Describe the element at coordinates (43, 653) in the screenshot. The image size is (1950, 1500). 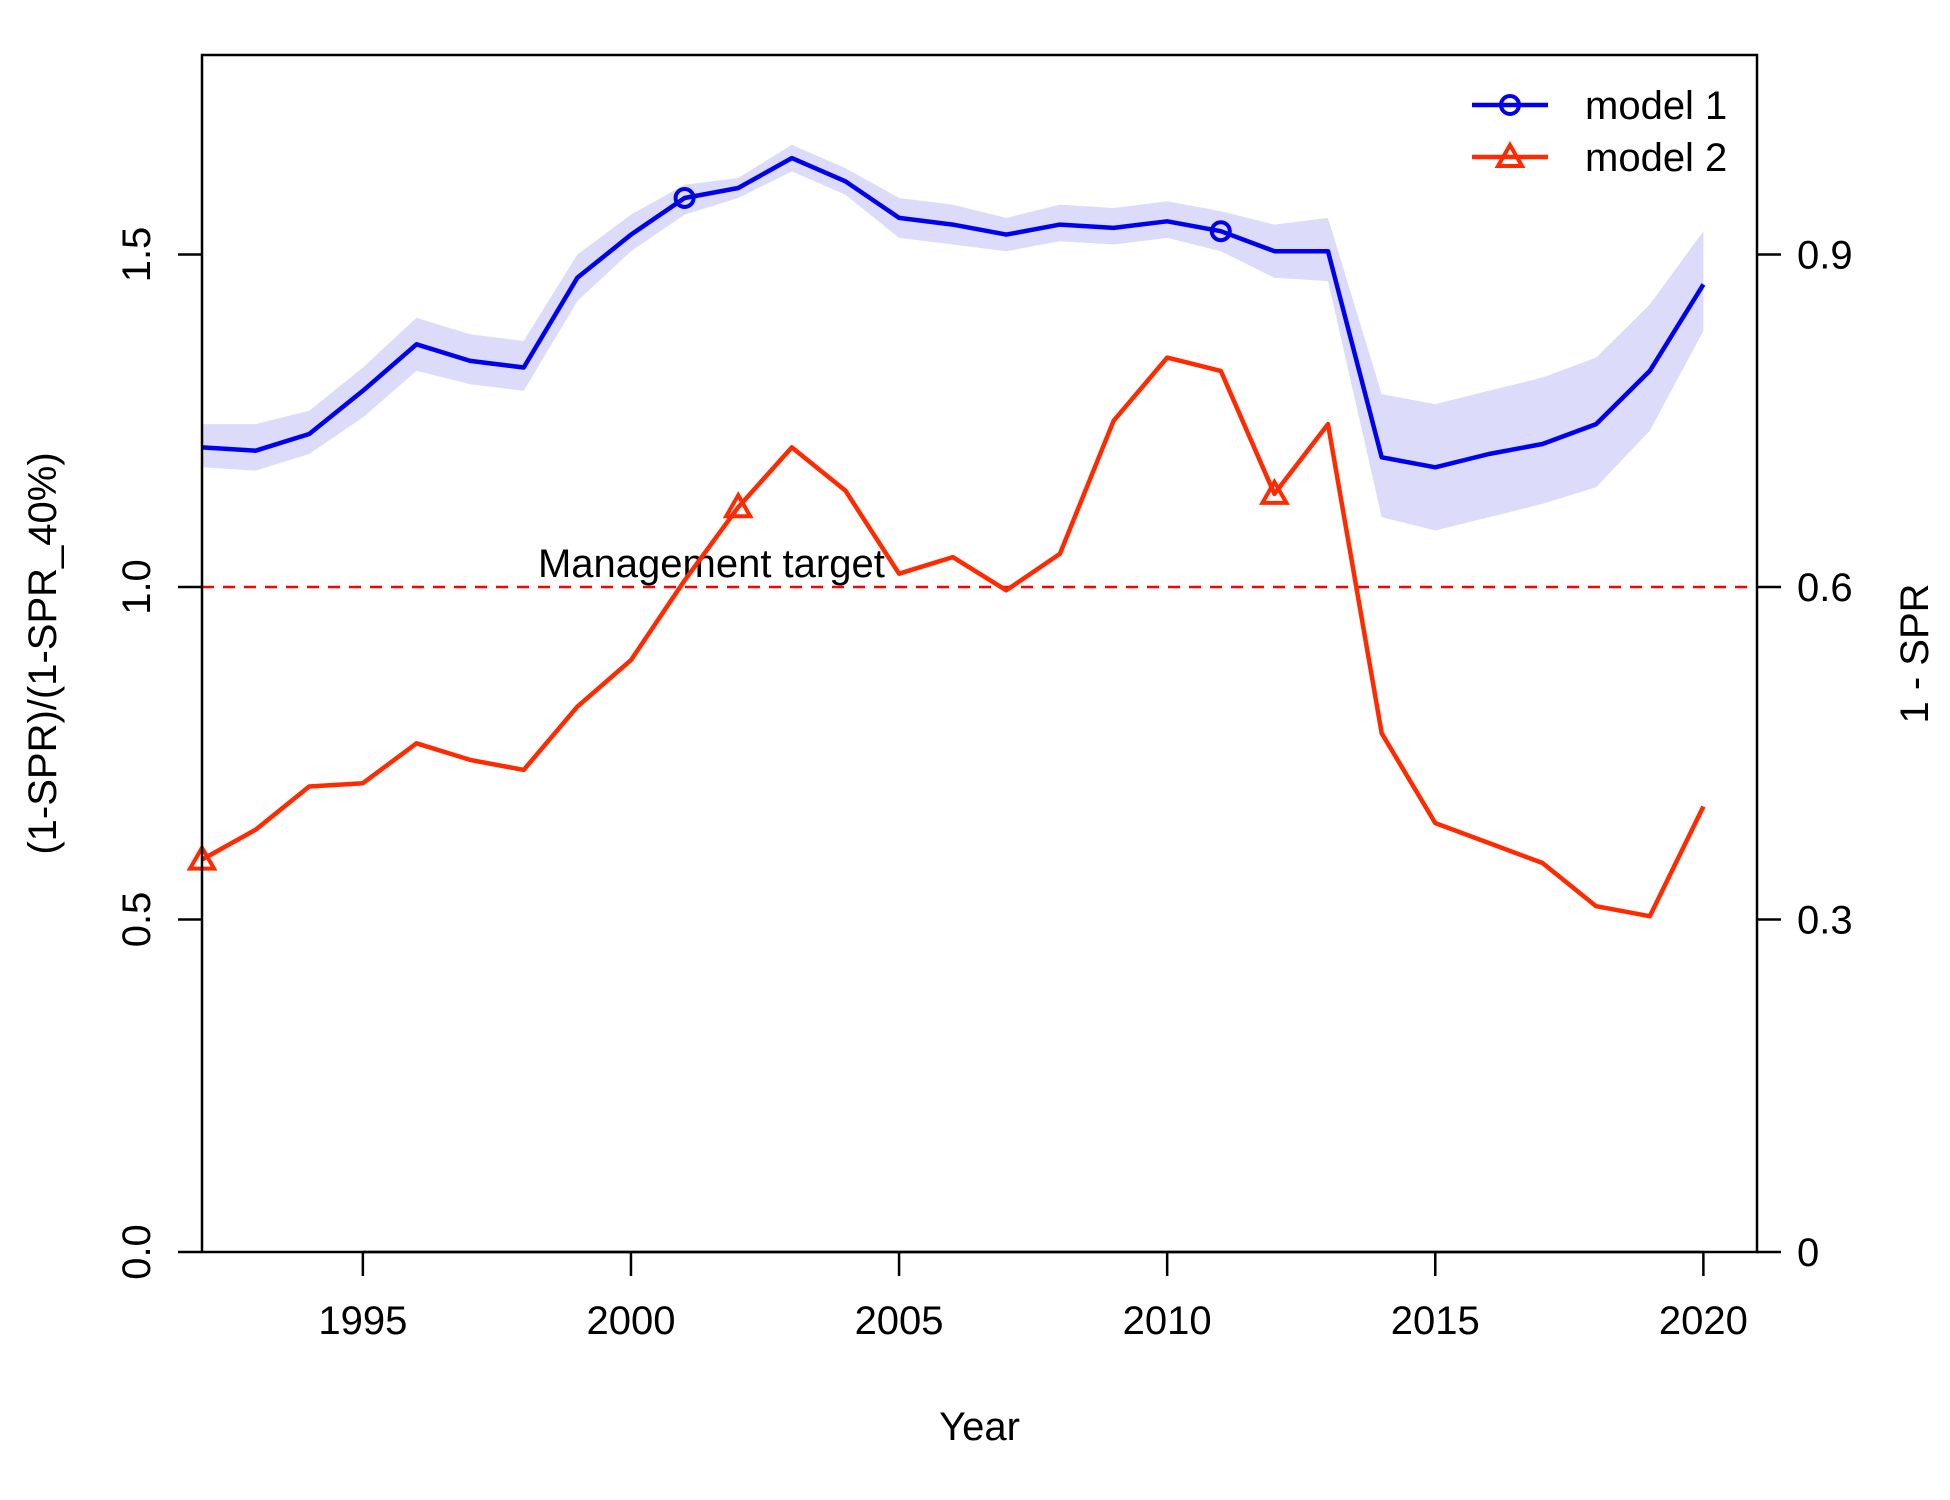
I see `y-axis-title-left: (1-SPR)/(1-SPR_40%)` at that location.